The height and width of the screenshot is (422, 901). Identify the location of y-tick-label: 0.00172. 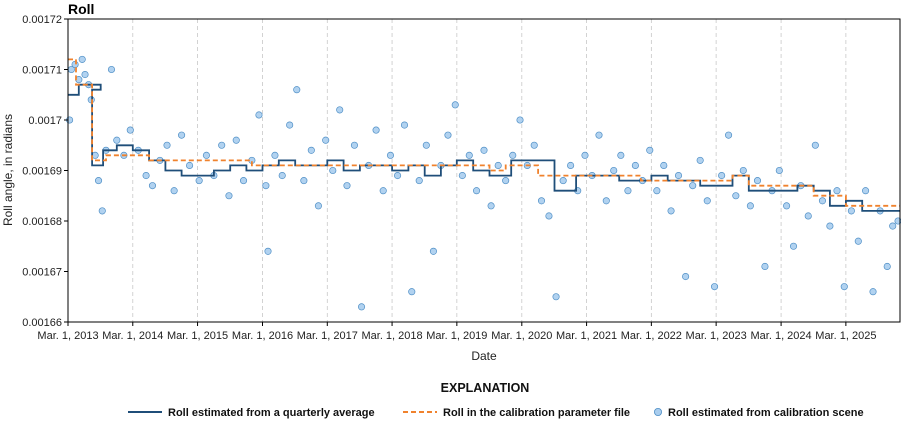
(42, 20).